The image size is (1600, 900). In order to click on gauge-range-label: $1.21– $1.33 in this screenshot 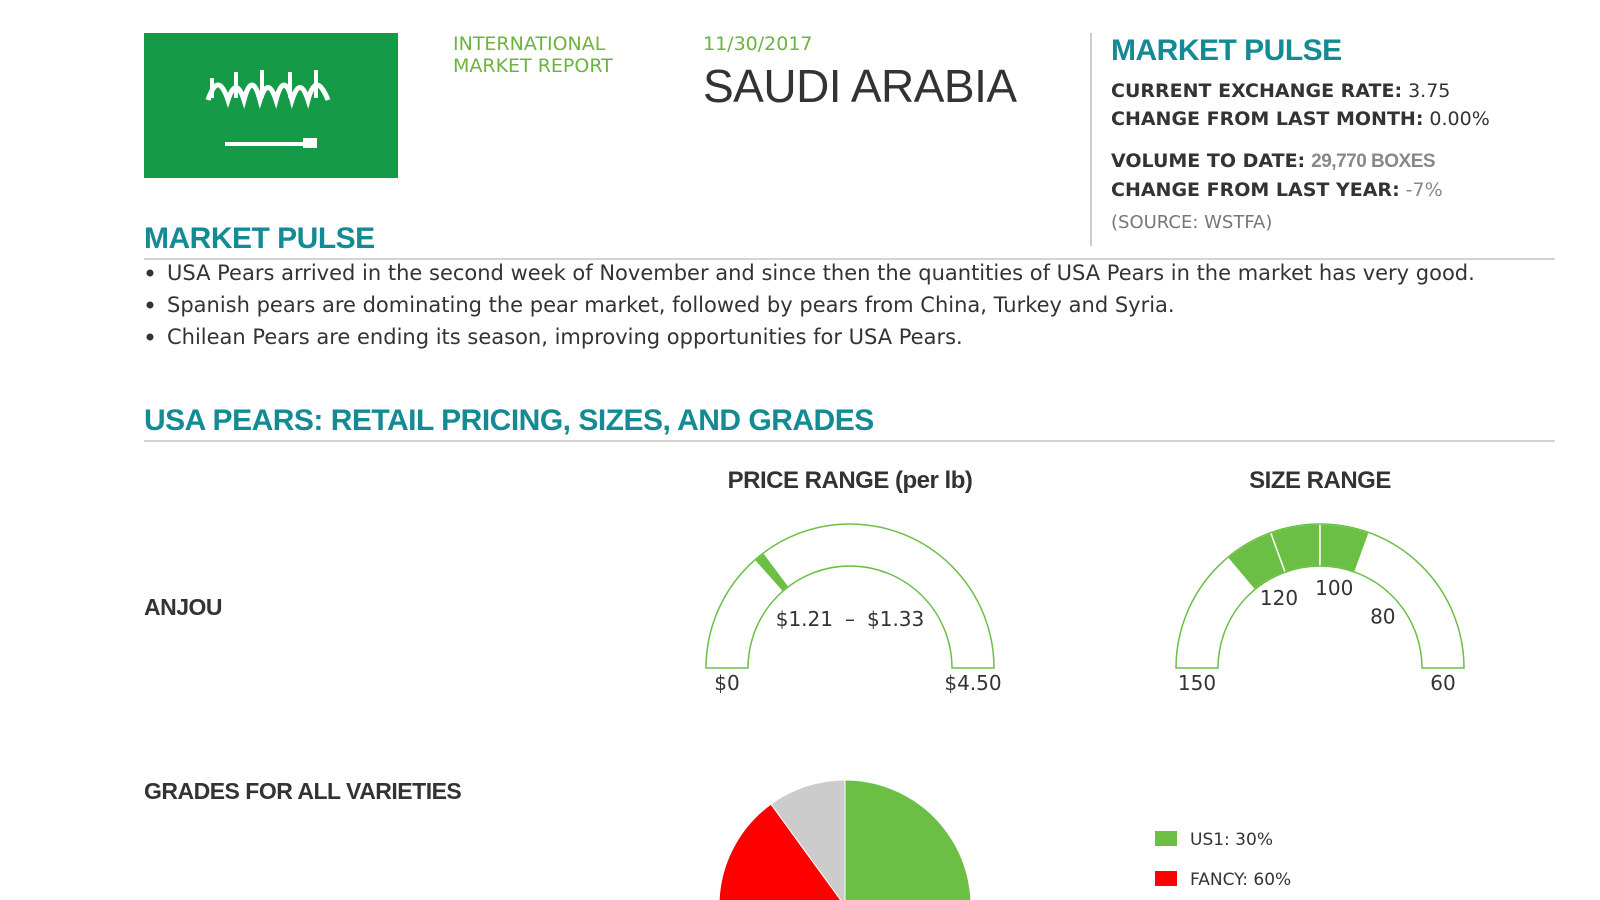, I will do `click(850, 619)`.